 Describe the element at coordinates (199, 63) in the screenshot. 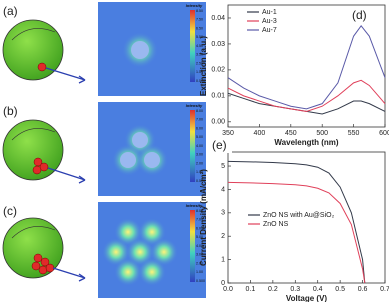

I see `colorbar-tick-label: 2.50` at that location.